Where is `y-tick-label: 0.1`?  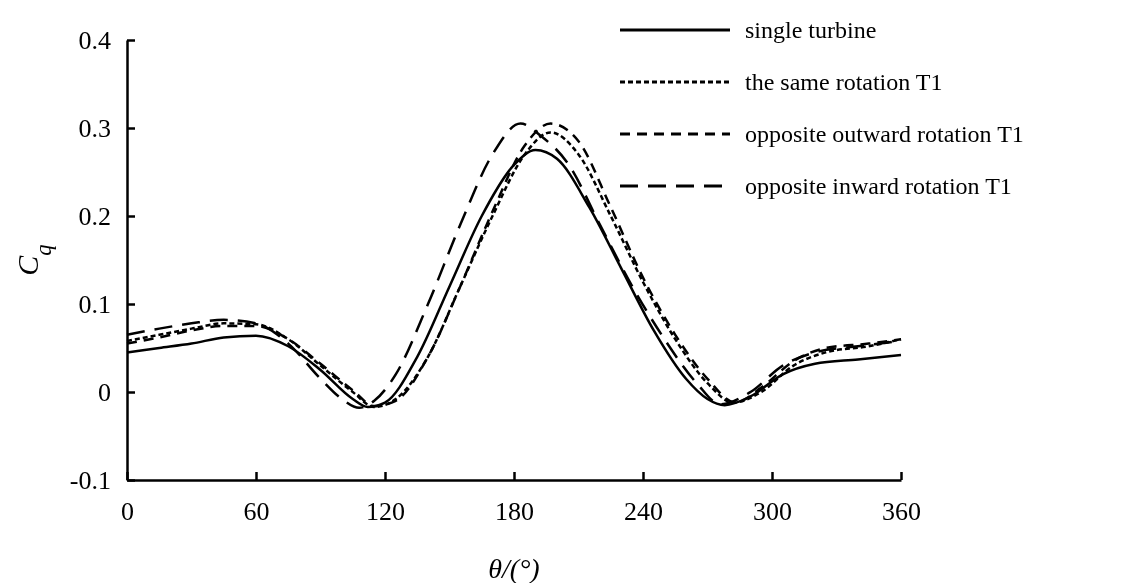
y-tick-label: 0.1 is located at coordinates (94, 304).